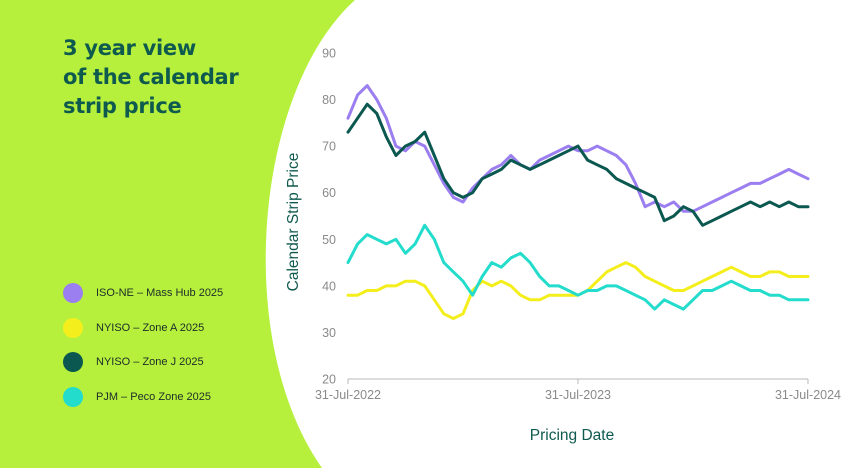  What do you see at coordinates (578, 267) in the screenshot?
I see `series-line-pjm-peco-zone-2025` at bounding box center [578, 267].